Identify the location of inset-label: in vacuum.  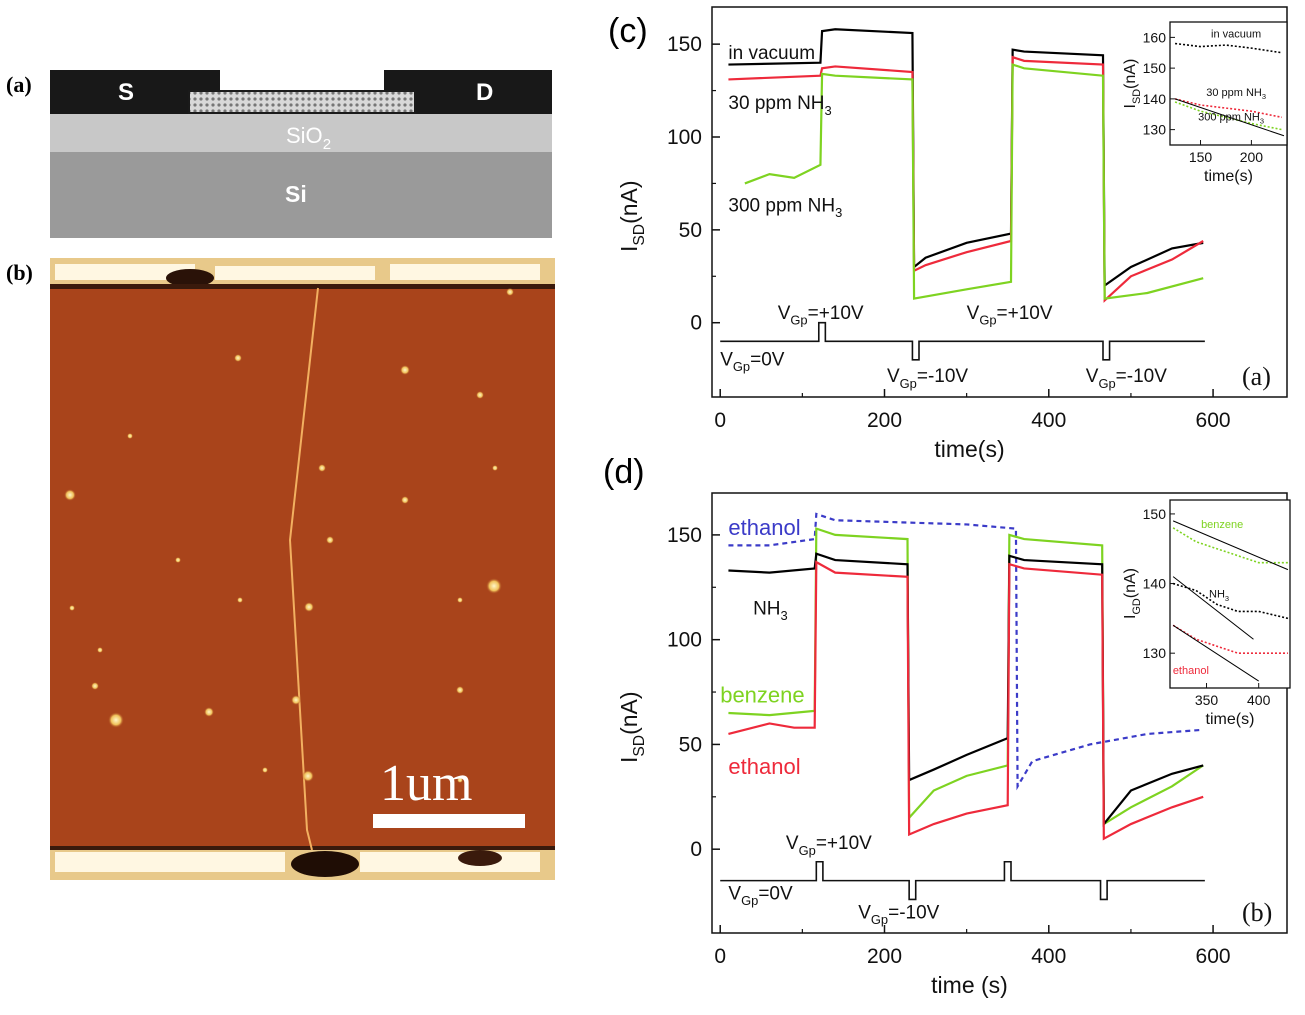
(1236, 34).